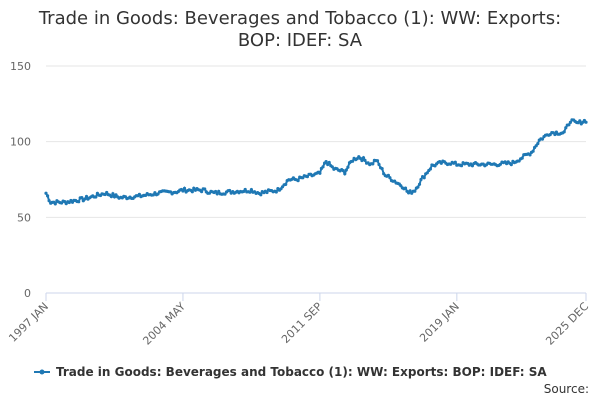 This screenshot has height=400, width=600. I want to click on y-tick-label: 0, so click(27, 293).